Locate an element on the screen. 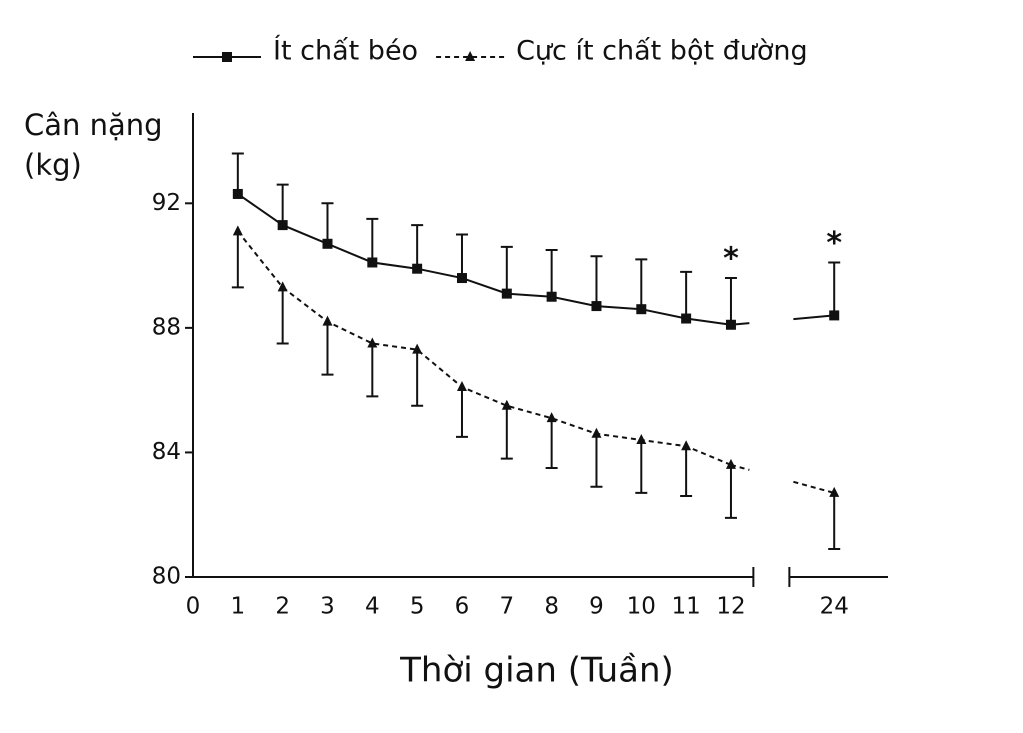 The width and height of the screenshot is (1023, 733). x-tick-label: 3 is located at coordinates (327, 607).